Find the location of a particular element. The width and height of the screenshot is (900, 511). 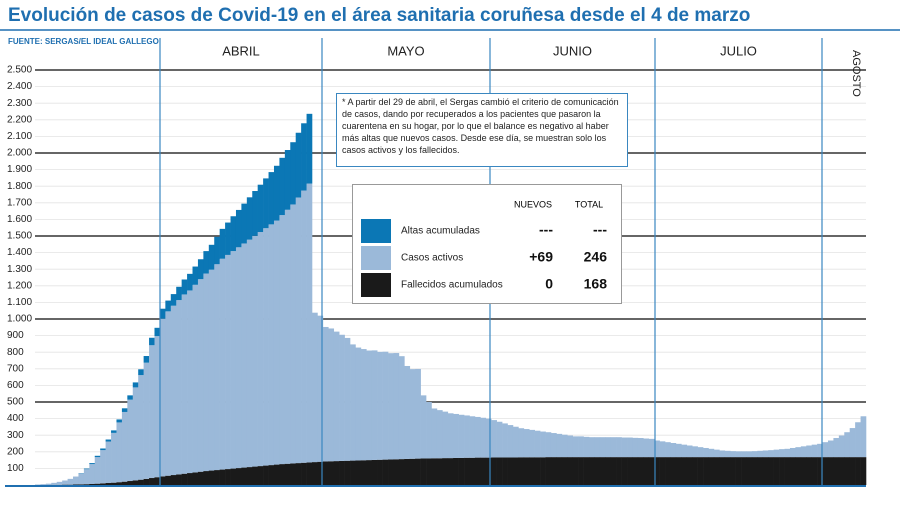

y-tick-label: 1.700 is located at coordinates (19, 202).